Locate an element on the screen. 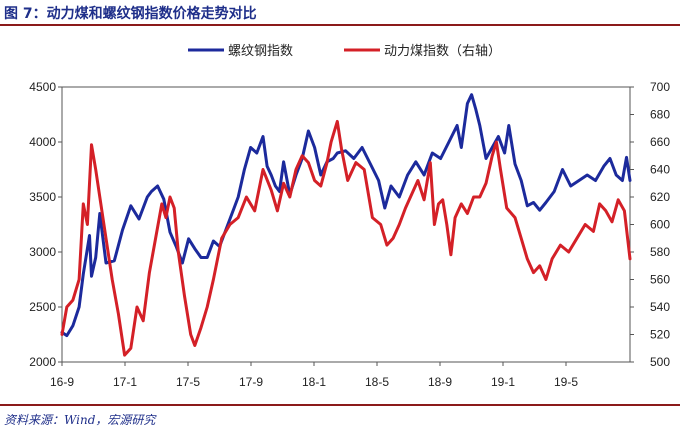 This screenshot has height=431, width=680. x-tick-label: 19-5 is located at coordinates (566, 382).